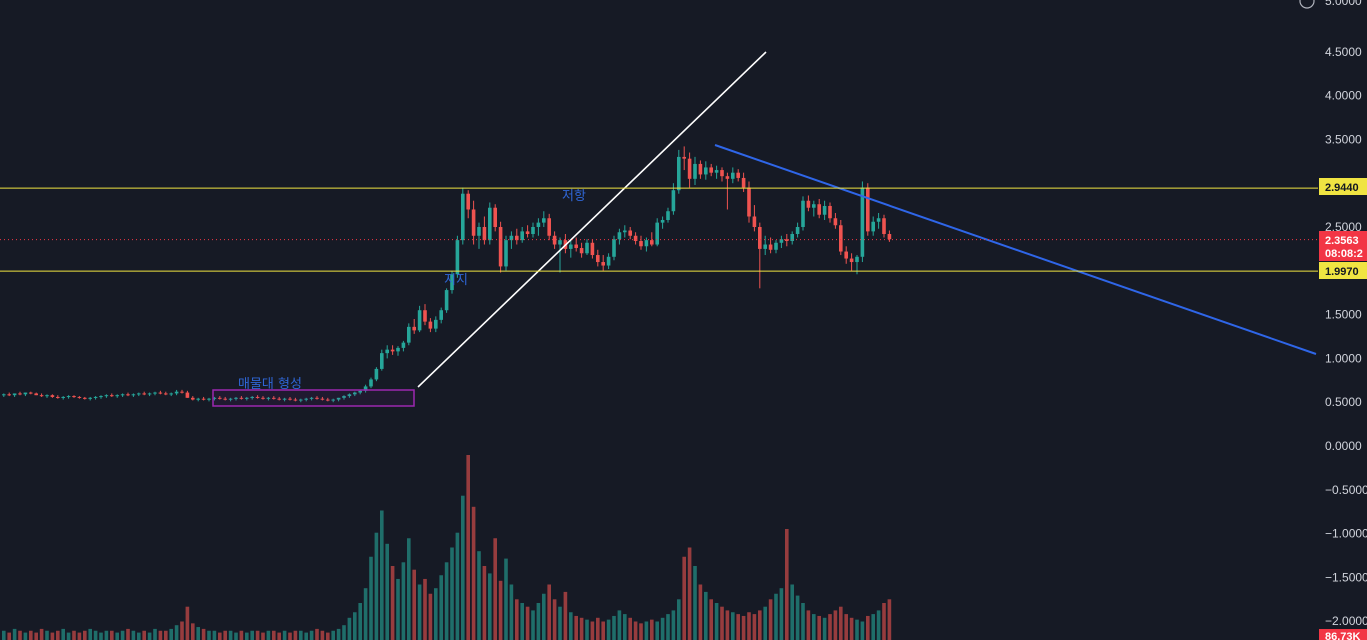  Describe the element at coordinates (1346, 534) in the screenshot. I see `price-tick-label: −1.0000` at that location.